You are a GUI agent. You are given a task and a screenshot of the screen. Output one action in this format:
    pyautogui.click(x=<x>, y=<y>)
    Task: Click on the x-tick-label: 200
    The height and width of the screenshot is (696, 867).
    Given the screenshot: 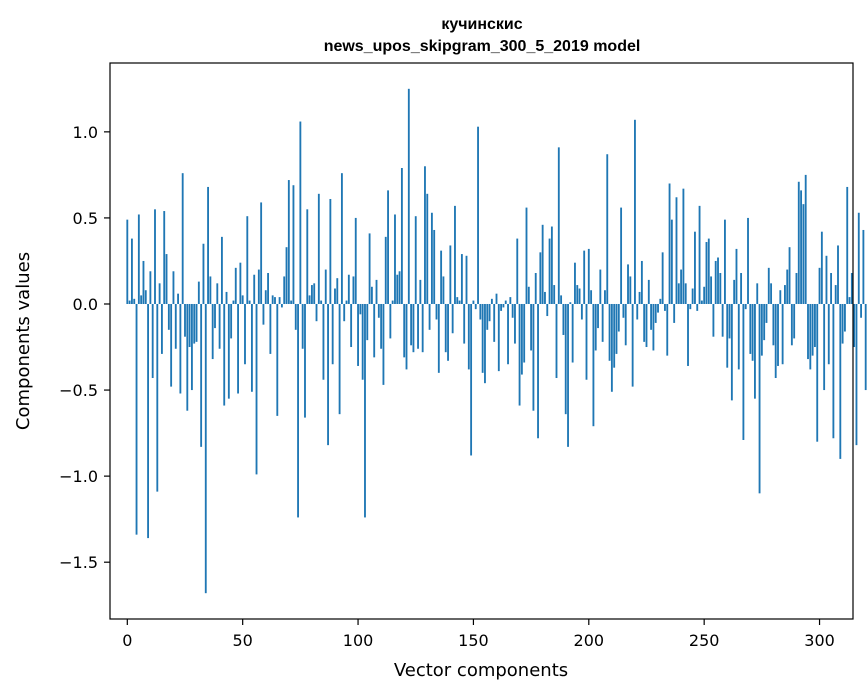 What is the action you would take?
    pyautogui.click(x=589, y=640)
    